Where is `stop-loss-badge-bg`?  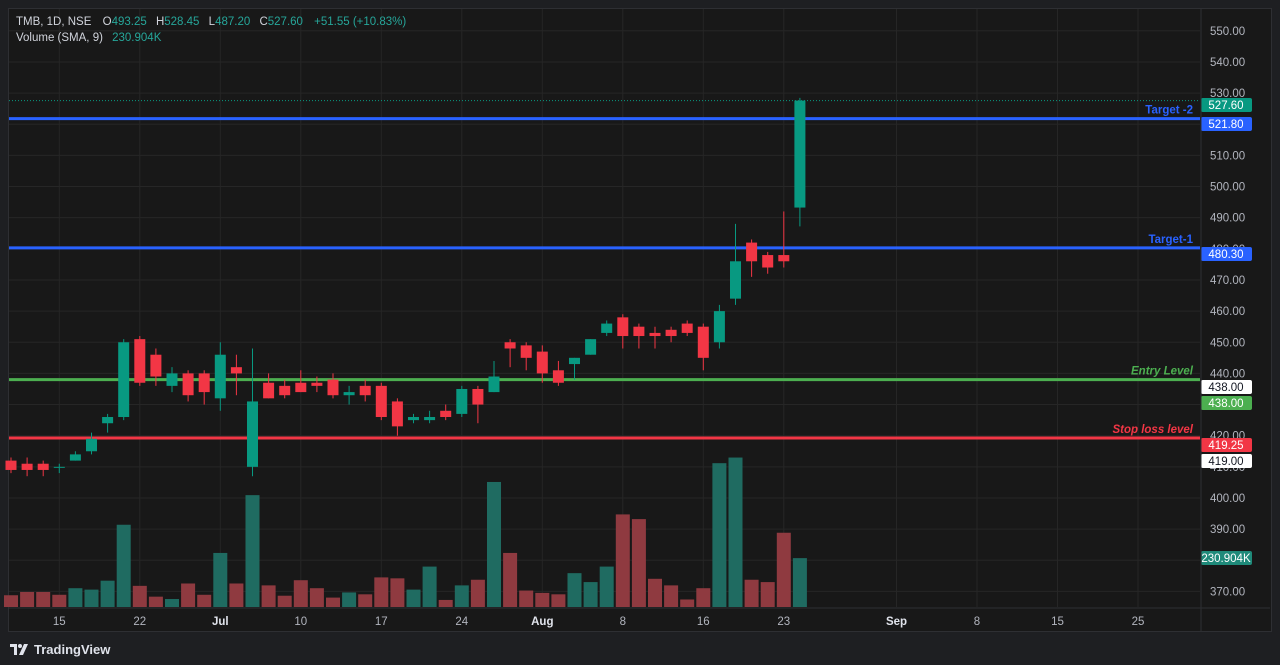
stop-loss-badge-bg is located at coordinates (1226, 445).